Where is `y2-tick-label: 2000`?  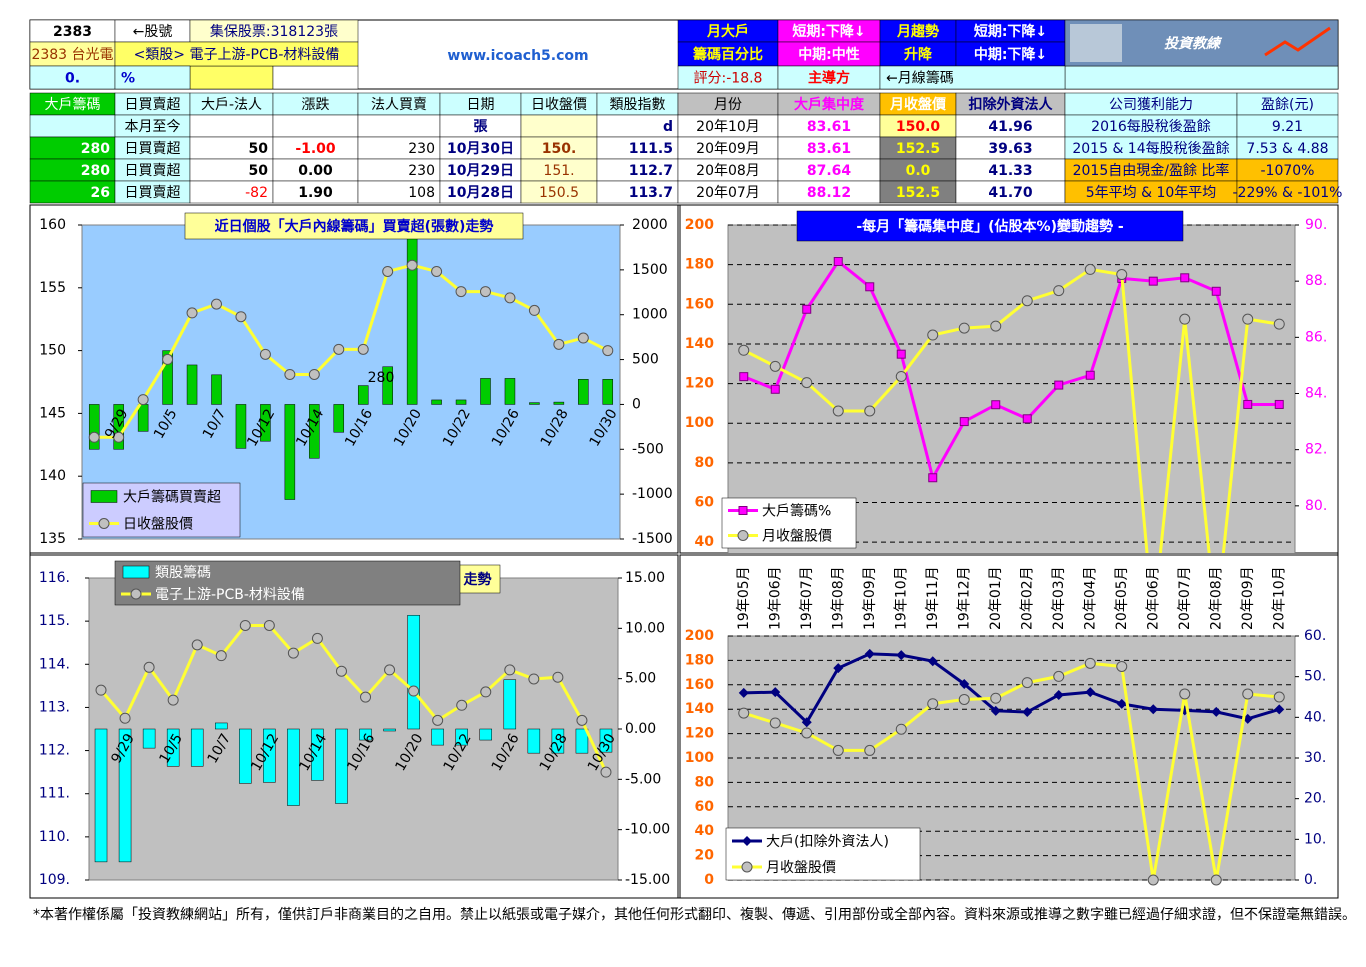 y2-tick-label: 2000 is located at coordinates (650, 225).